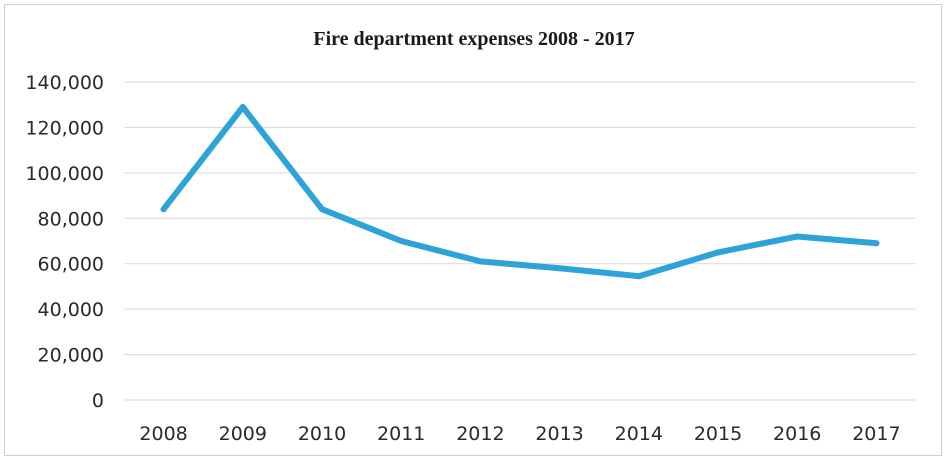  I want to click on chart-title: Fire department expenses 2008 - 2017, so click(474, 39).